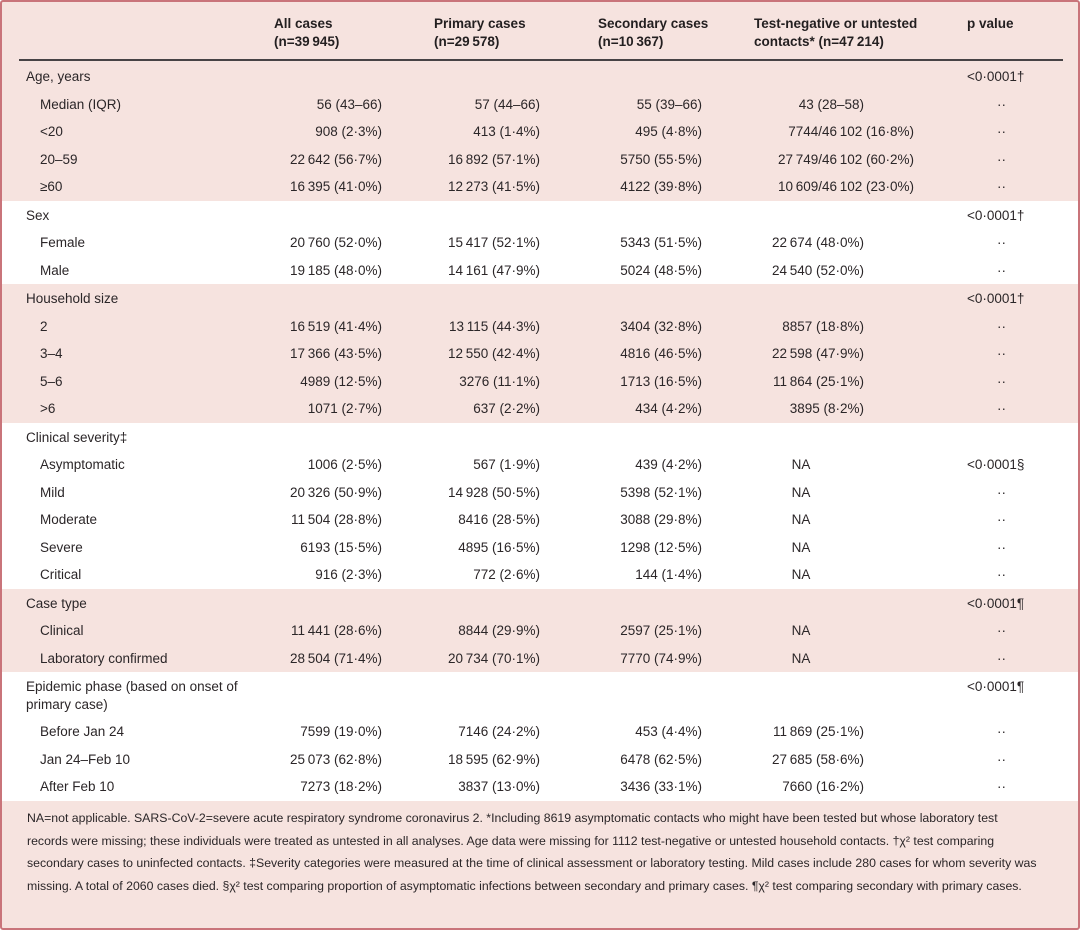 Image resolution: width=1080 pixels, height=930 pixels. What do you see at coordinates (341, 786) in the screenshot?
I see `value-text: 7273 (18·2%)` at bounding box center [341, 786].